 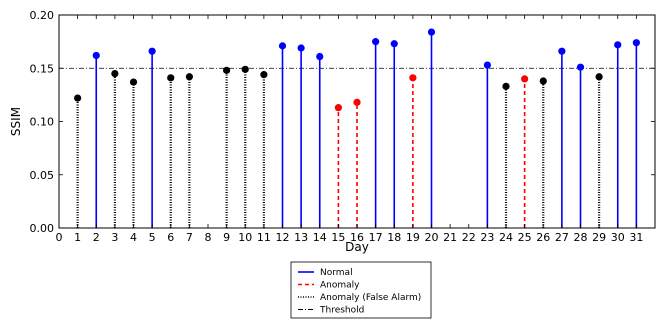 I want to click on x-tick-label-25: 25, so click(x=525, y=237).